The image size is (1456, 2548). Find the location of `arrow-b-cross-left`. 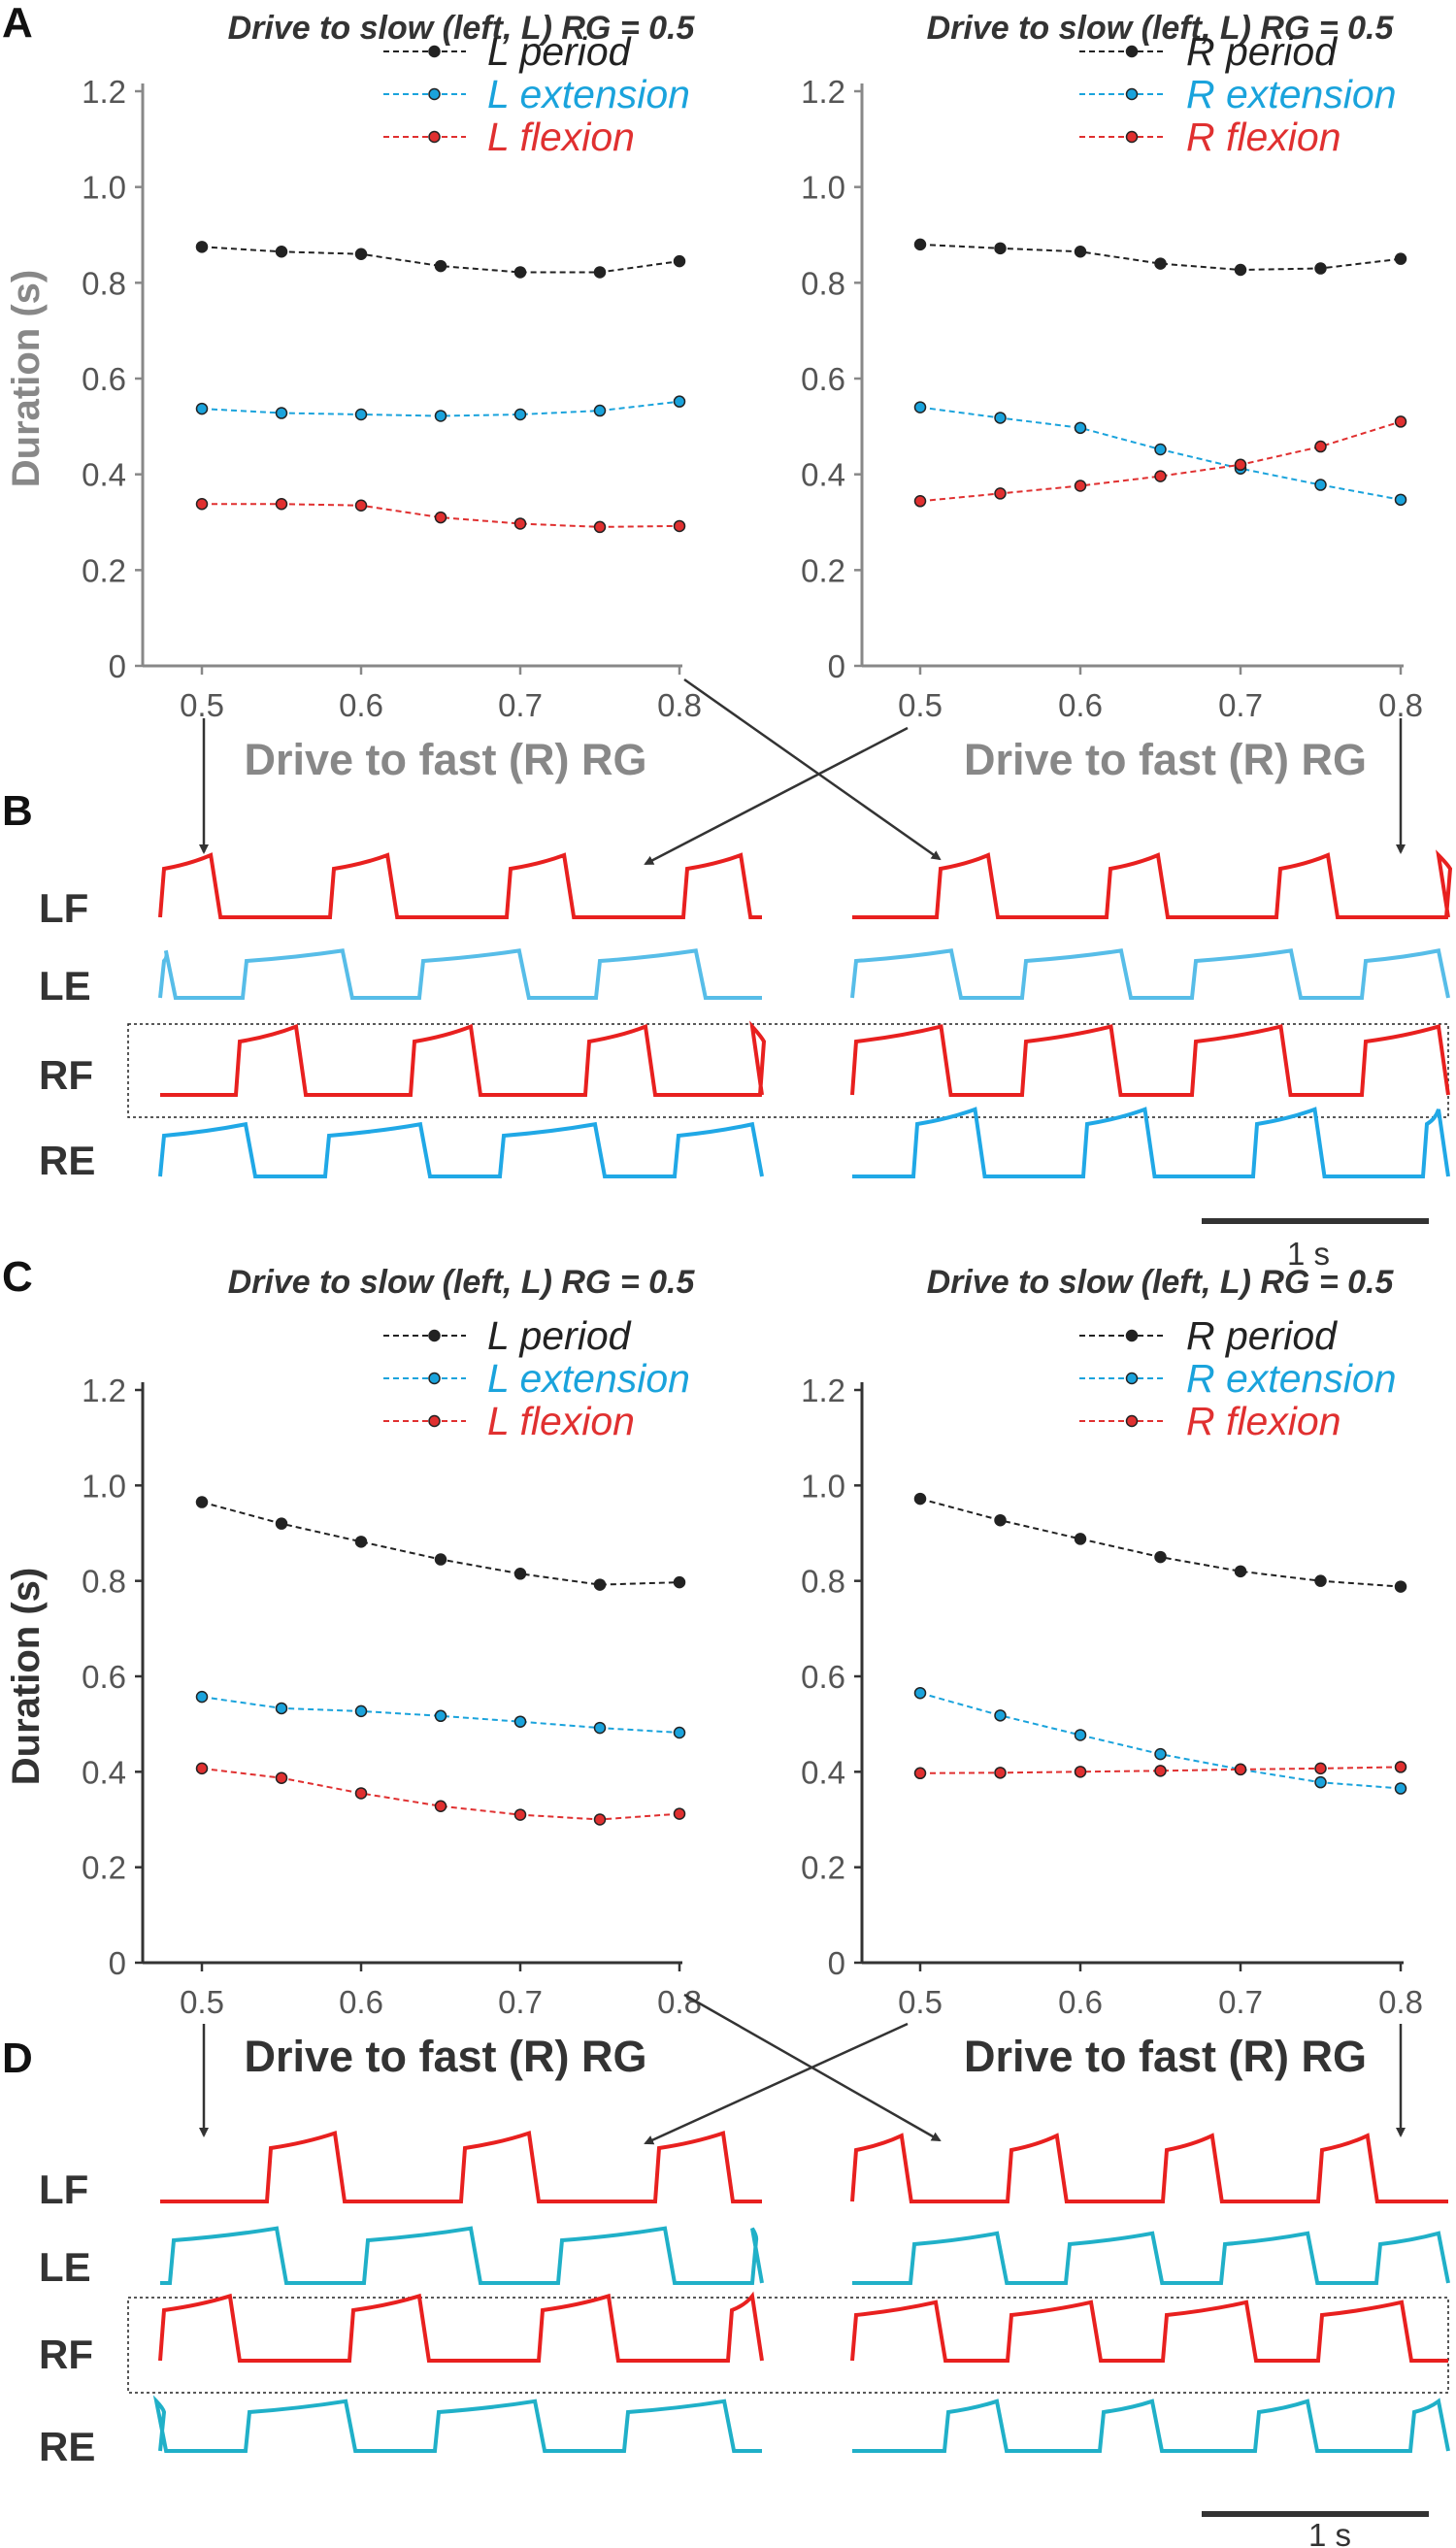

arrow-b-cross-left is located at coordinates (776, 796).